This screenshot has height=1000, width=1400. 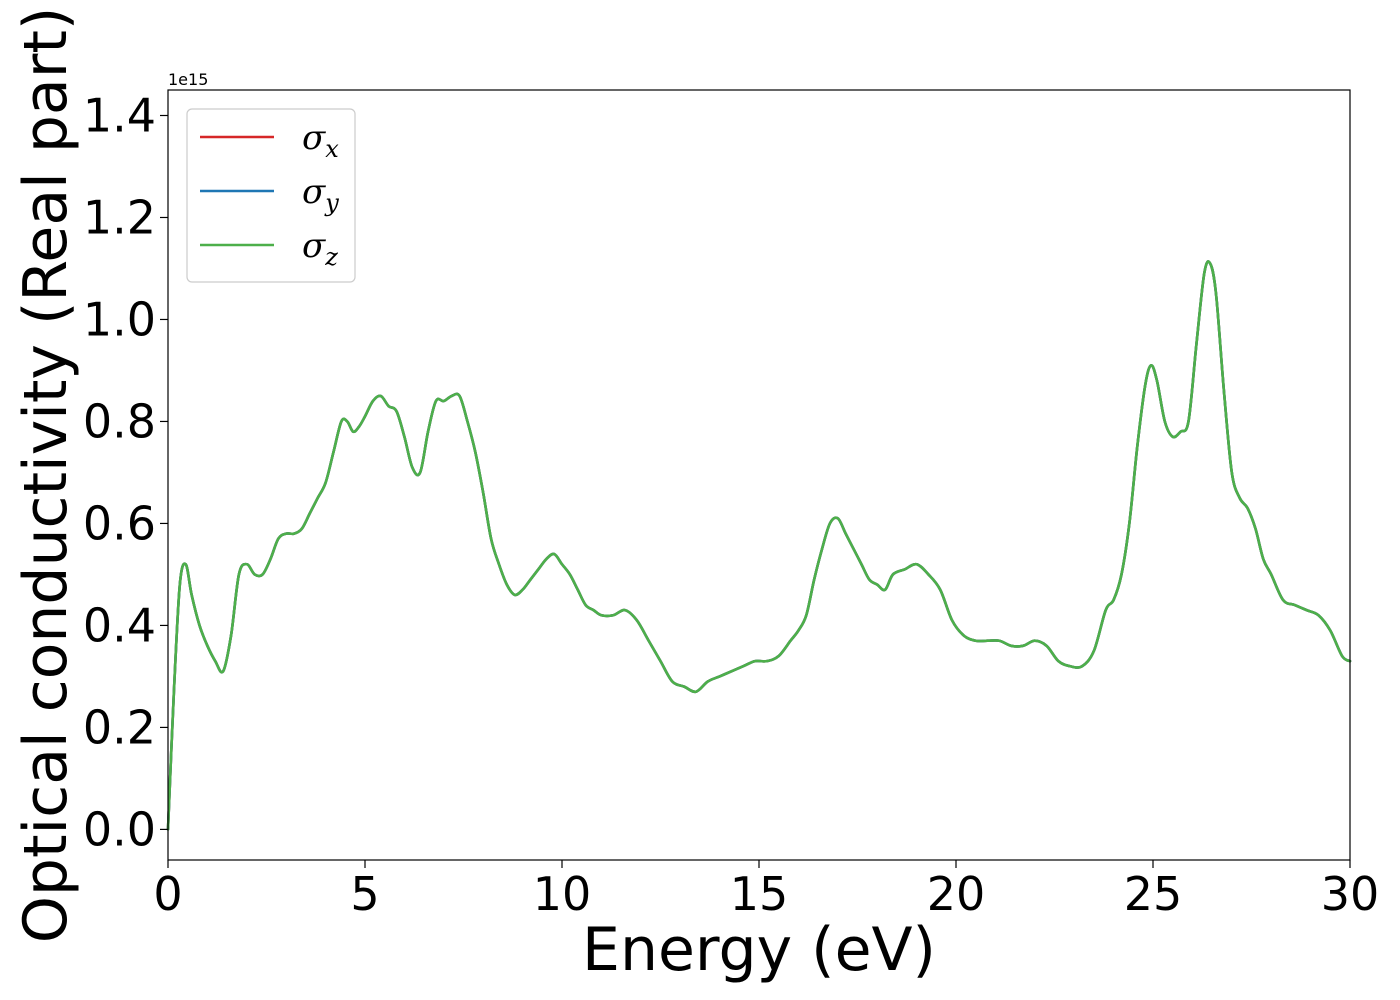 I want to click on y-axis-label: Optical conductivity (Real part), so click(x=46, y=475).